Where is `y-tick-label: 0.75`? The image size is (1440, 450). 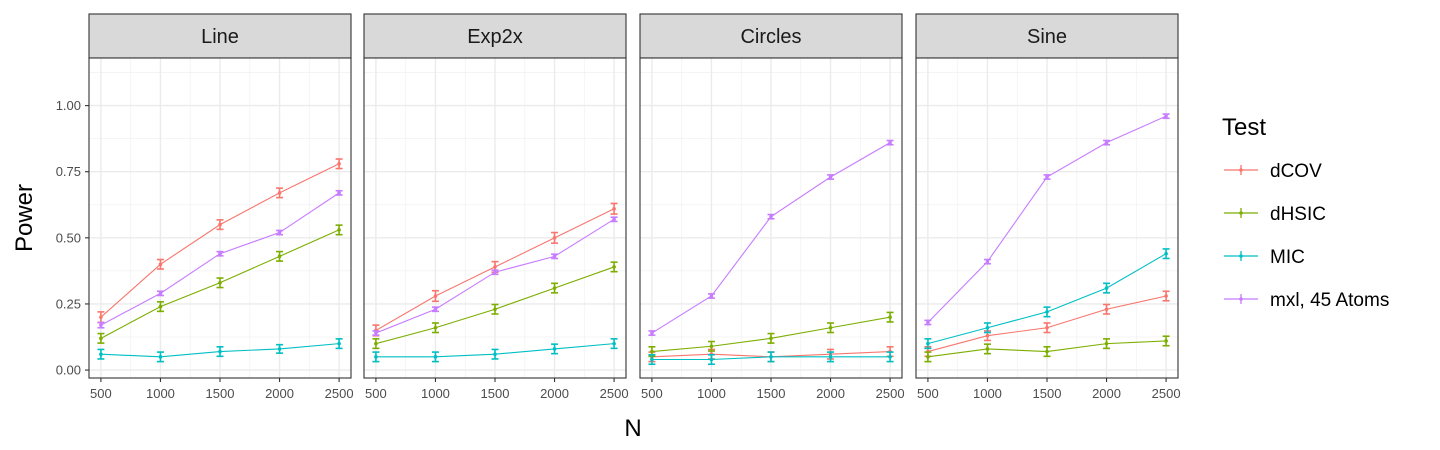
y-tick-label: 0.75 is located at coordinates (68, 171).